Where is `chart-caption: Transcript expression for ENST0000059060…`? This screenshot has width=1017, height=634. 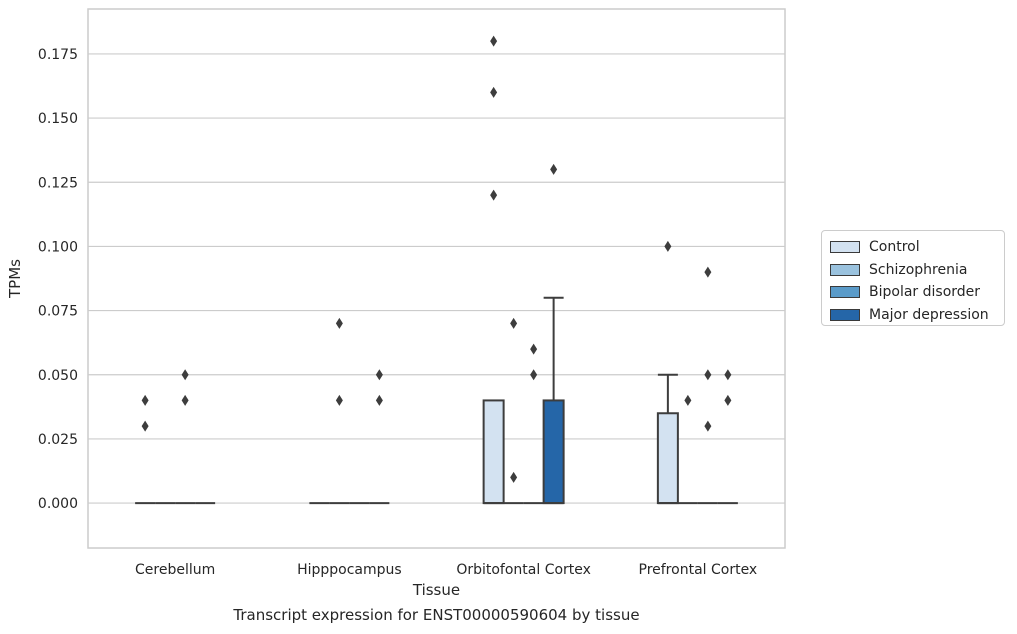 chart-caption: Transcript expression for ENST0000059060… is located at coordinates (436, 615).